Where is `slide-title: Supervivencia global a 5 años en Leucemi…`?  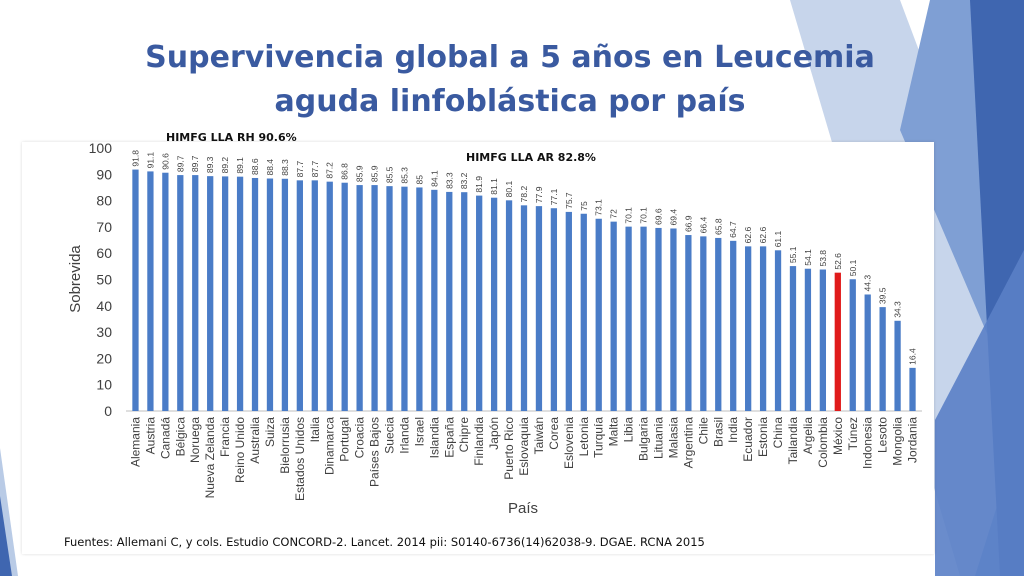 slide-title: Supervivencia global a 5 años en Leucemi… is located at coordinates (510, 80).